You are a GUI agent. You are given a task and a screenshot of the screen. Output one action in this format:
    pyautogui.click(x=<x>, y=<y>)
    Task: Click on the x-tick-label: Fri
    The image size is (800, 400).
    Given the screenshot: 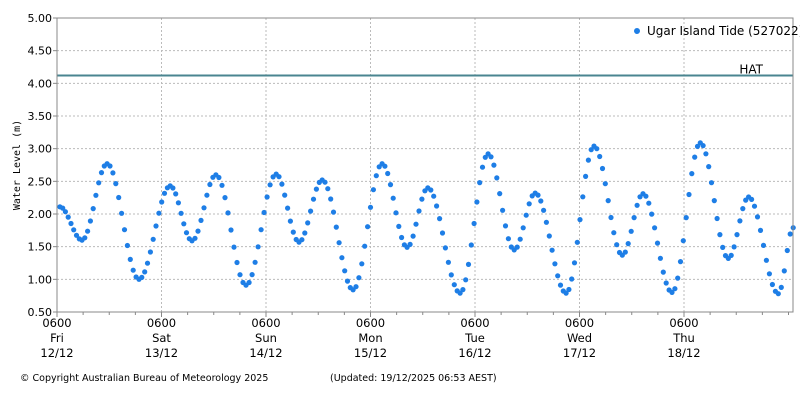 What is the action you would take?
    pyautogui.click(x=57, y=338)
    